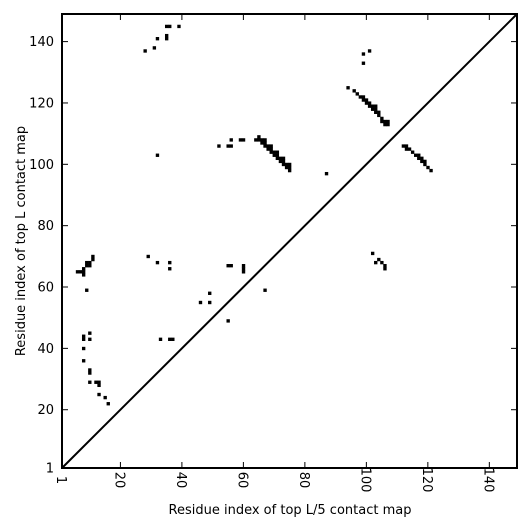 The width and height of the screenshot is (531, 531). What do you see at coordinates (41, 103) in the screenshot?
I see `y-tick-label: 120` at bounding box center [41, 103].